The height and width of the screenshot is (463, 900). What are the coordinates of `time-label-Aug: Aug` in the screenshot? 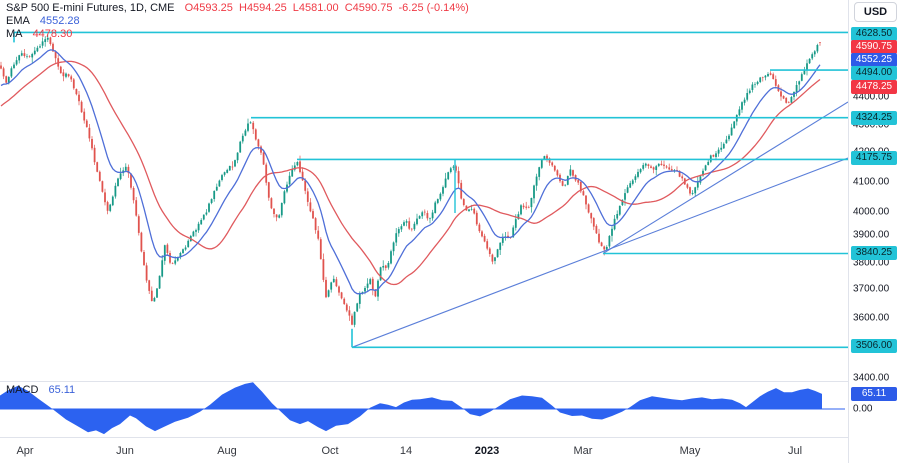 It's located at (227, 451).